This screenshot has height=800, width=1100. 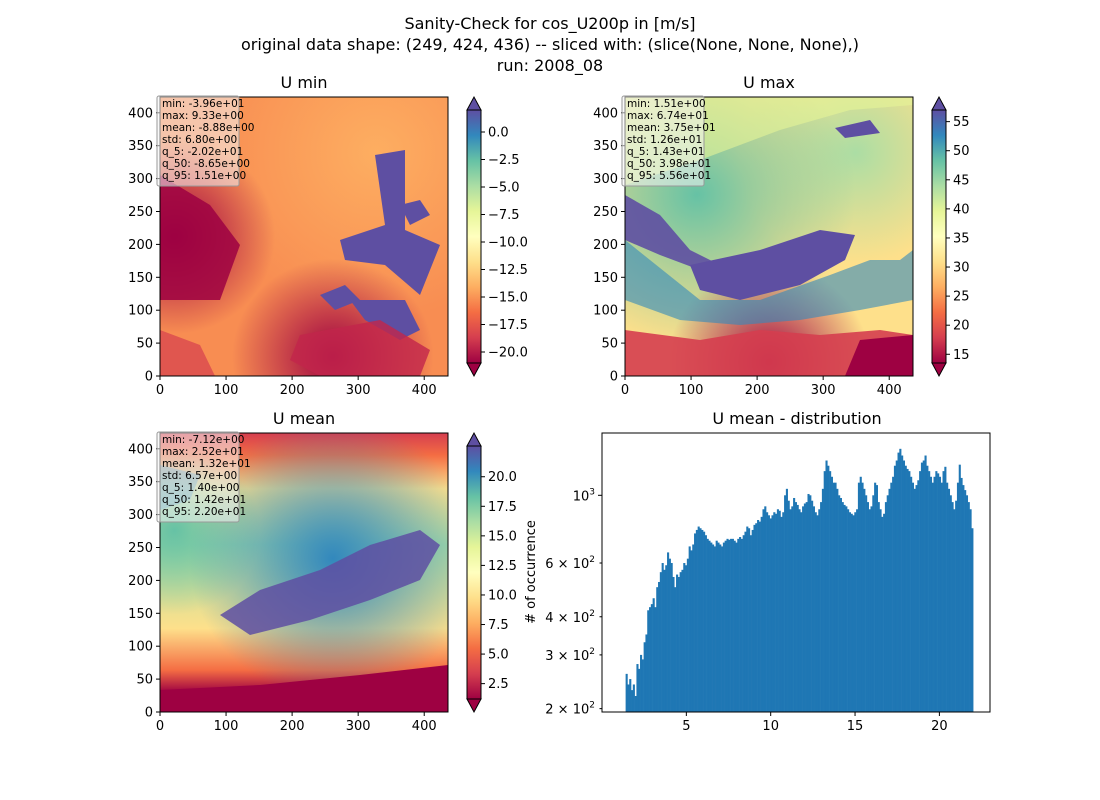 What do you see at coordinates (570, 617) in the screenshot?
I see `y-tick-label: 4 × 10²` at bounding box center [570, 617].